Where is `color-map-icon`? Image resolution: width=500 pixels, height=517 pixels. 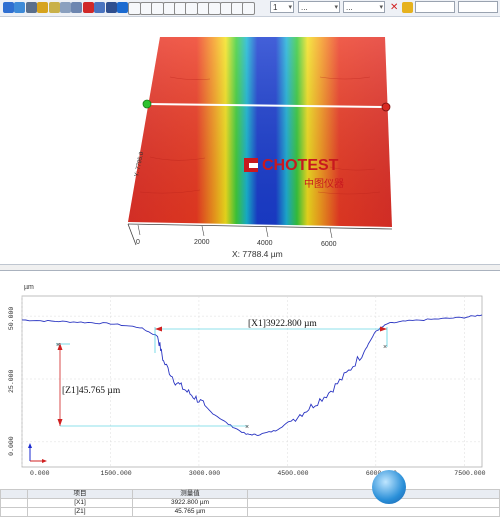 color-map-icon is located at coordinates (88, 7).